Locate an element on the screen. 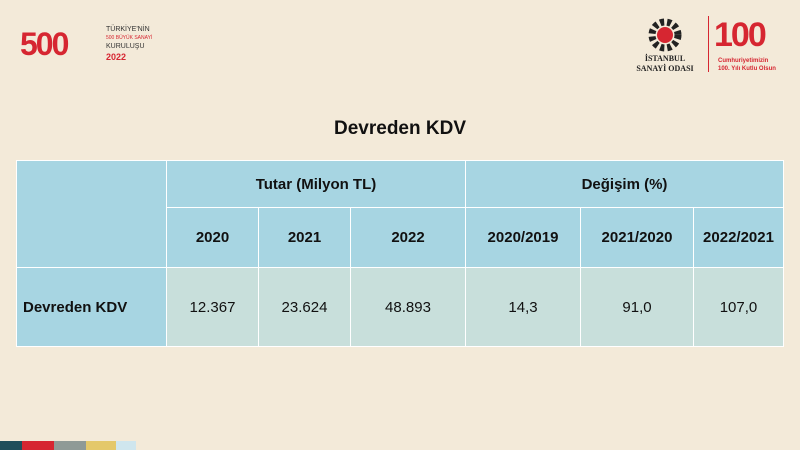 This screenshot has height=450, width=800. group-header: Değişim (%) is located at coordinates (624, 184).